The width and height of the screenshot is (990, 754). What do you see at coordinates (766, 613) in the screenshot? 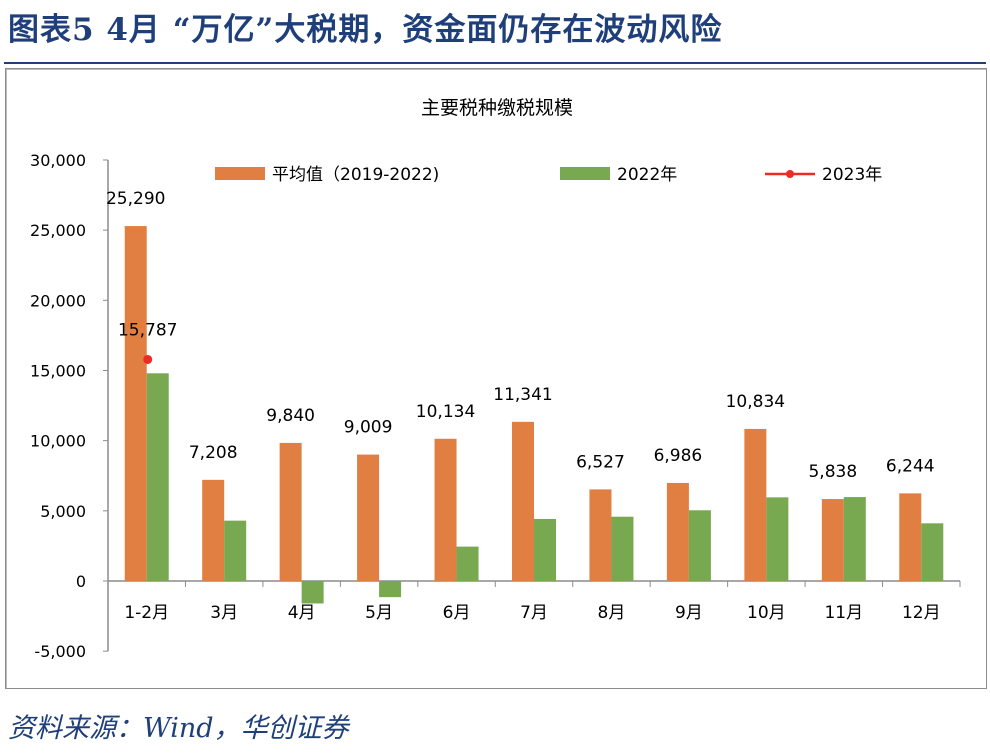
I see `x-tick-label: 10月` at bounding box center [766, 613].